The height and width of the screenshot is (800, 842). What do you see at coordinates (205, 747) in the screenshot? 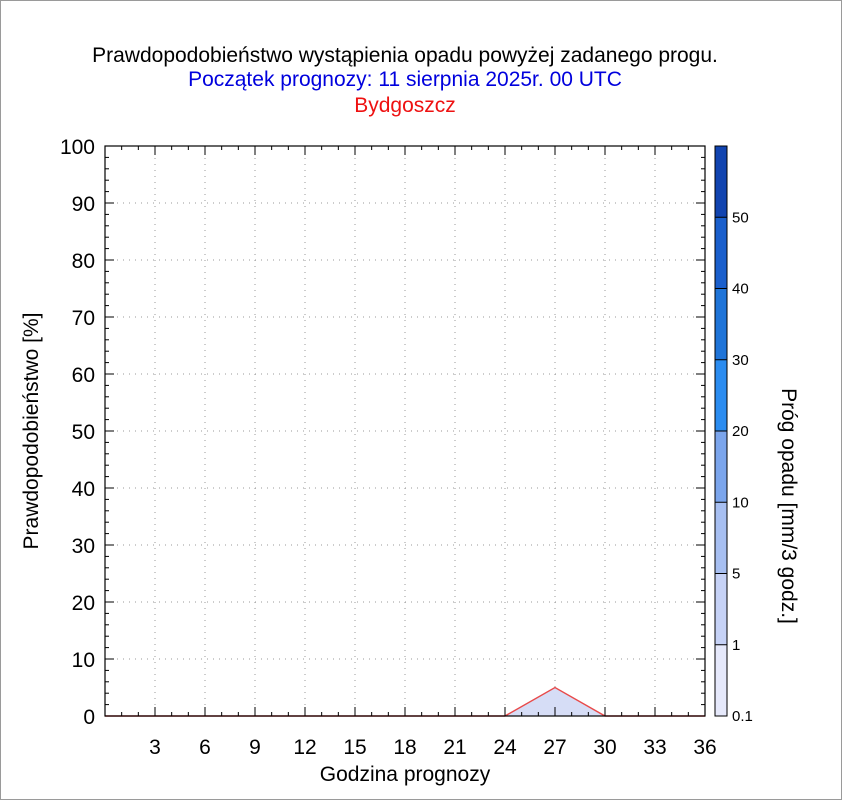
I see `x-tick-label-6: 6` at bounding box center [205, 747].